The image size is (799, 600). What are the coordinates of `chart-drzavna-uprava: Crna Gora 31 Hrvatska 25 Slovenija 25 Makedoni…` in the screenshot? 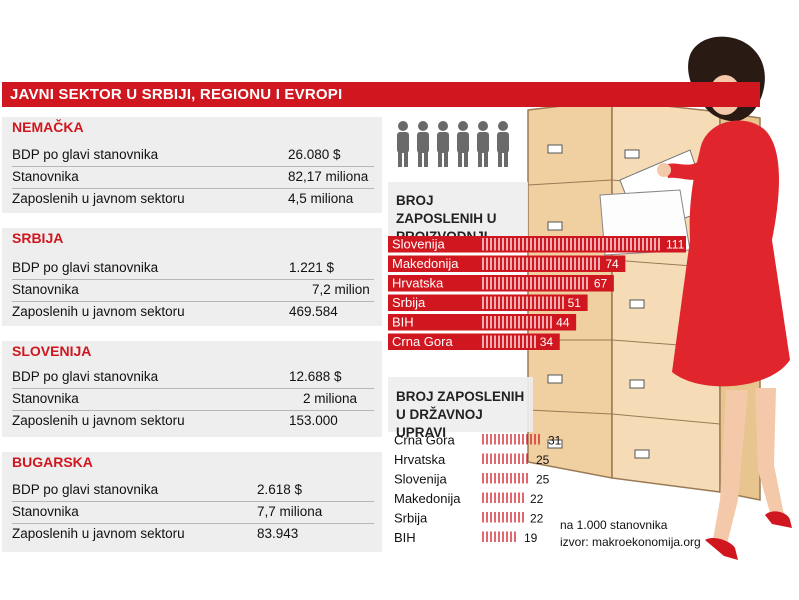 It's located at (478, 489).